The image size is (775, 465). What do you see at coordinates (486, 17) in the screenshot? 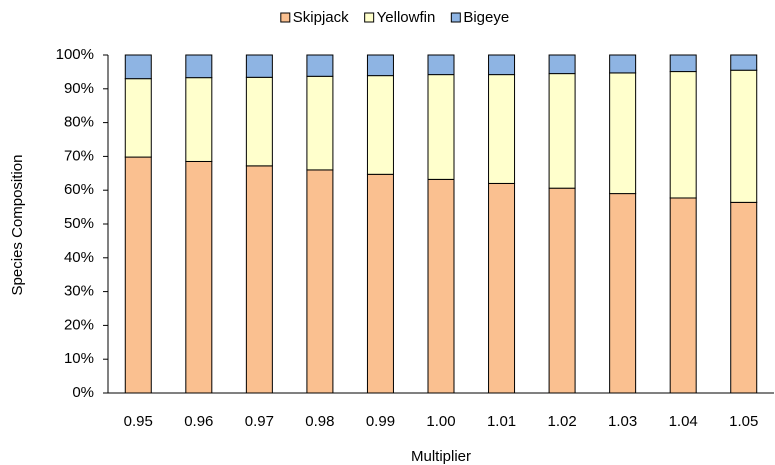
I see `legend-label: Bigeye` at bounding box center [486, 17].